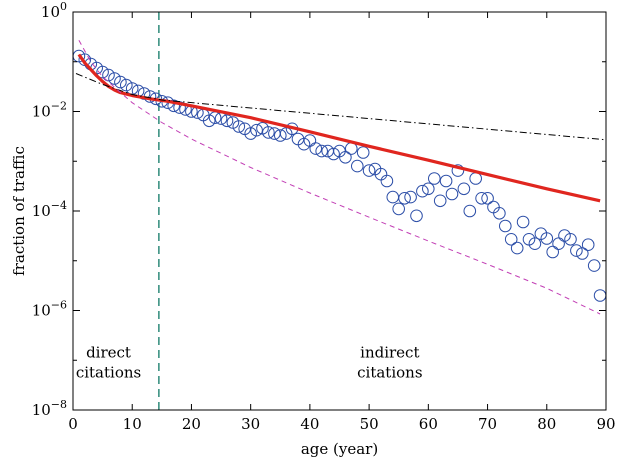 The image size is (618, 464). What do you see at coordinates (249, 363) in the screenshot?
I see `annotations: direct citations indirect citations` at bounding box center [249, 363].